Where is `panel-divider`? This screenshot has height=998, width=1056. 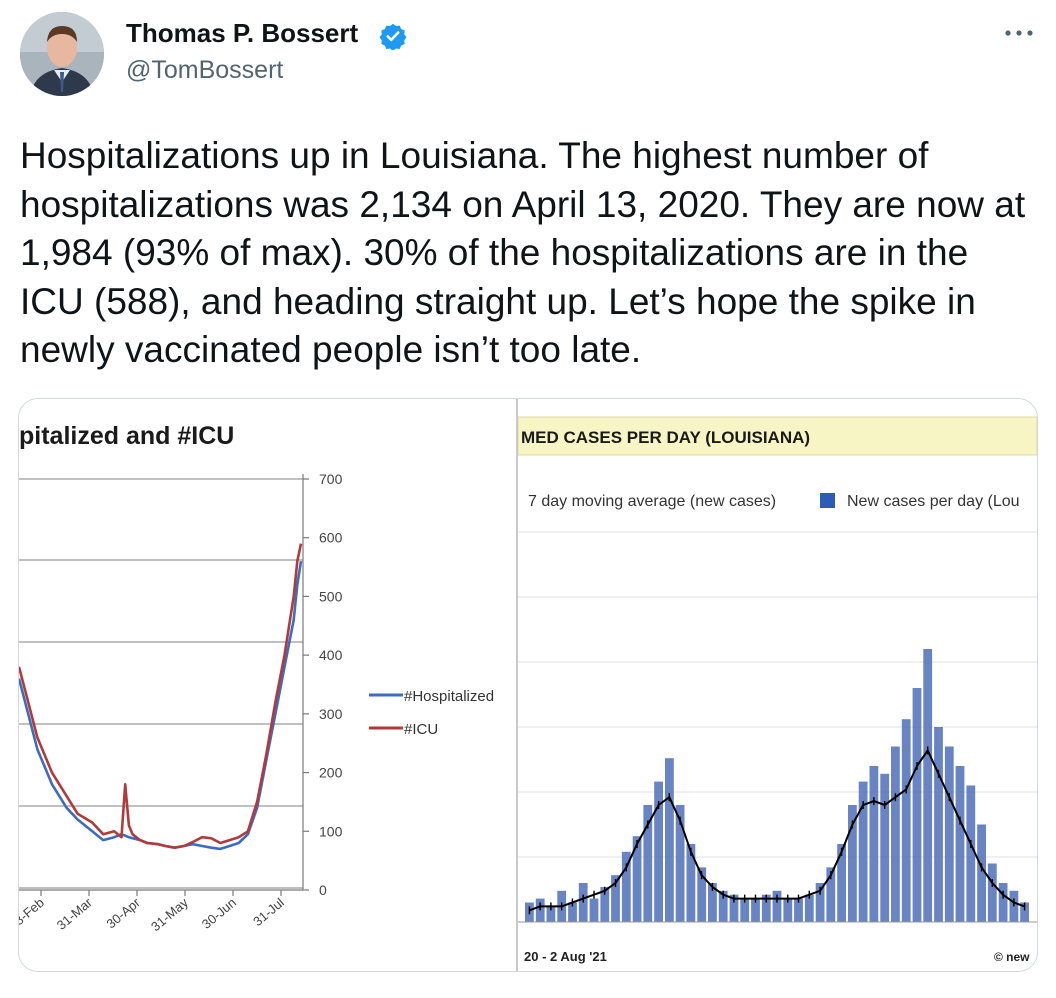
panel-divider is located at coordinates (517, 685).